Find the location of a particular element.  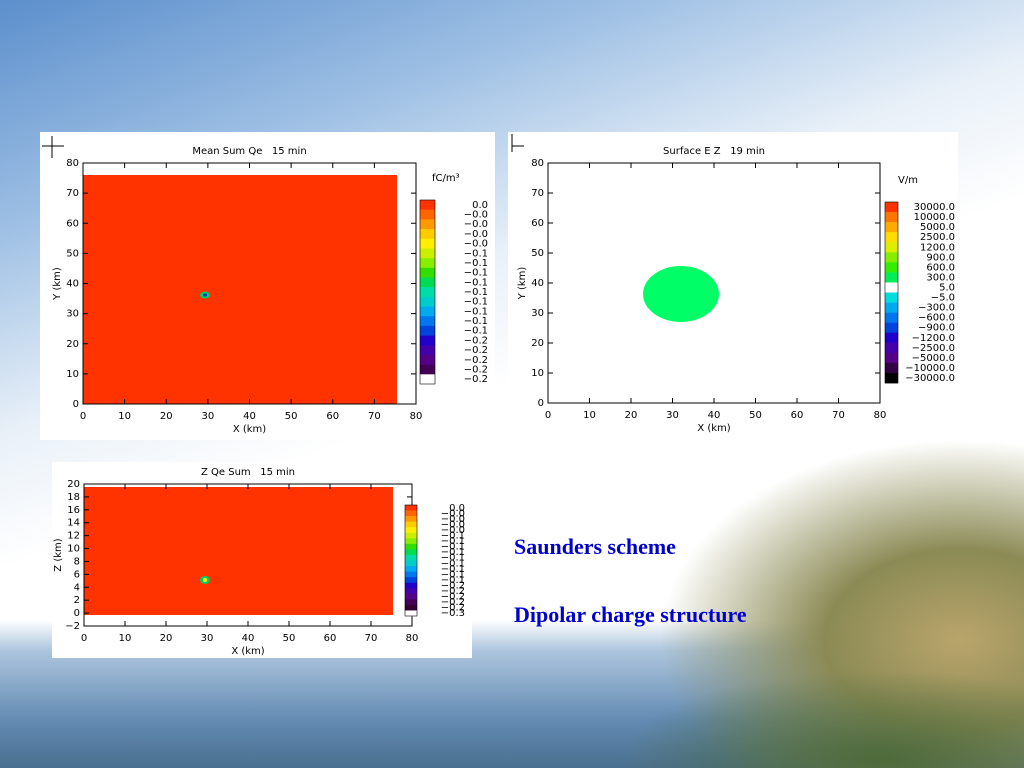

y-tick-label: 70 is located at coordinates (72, 193).